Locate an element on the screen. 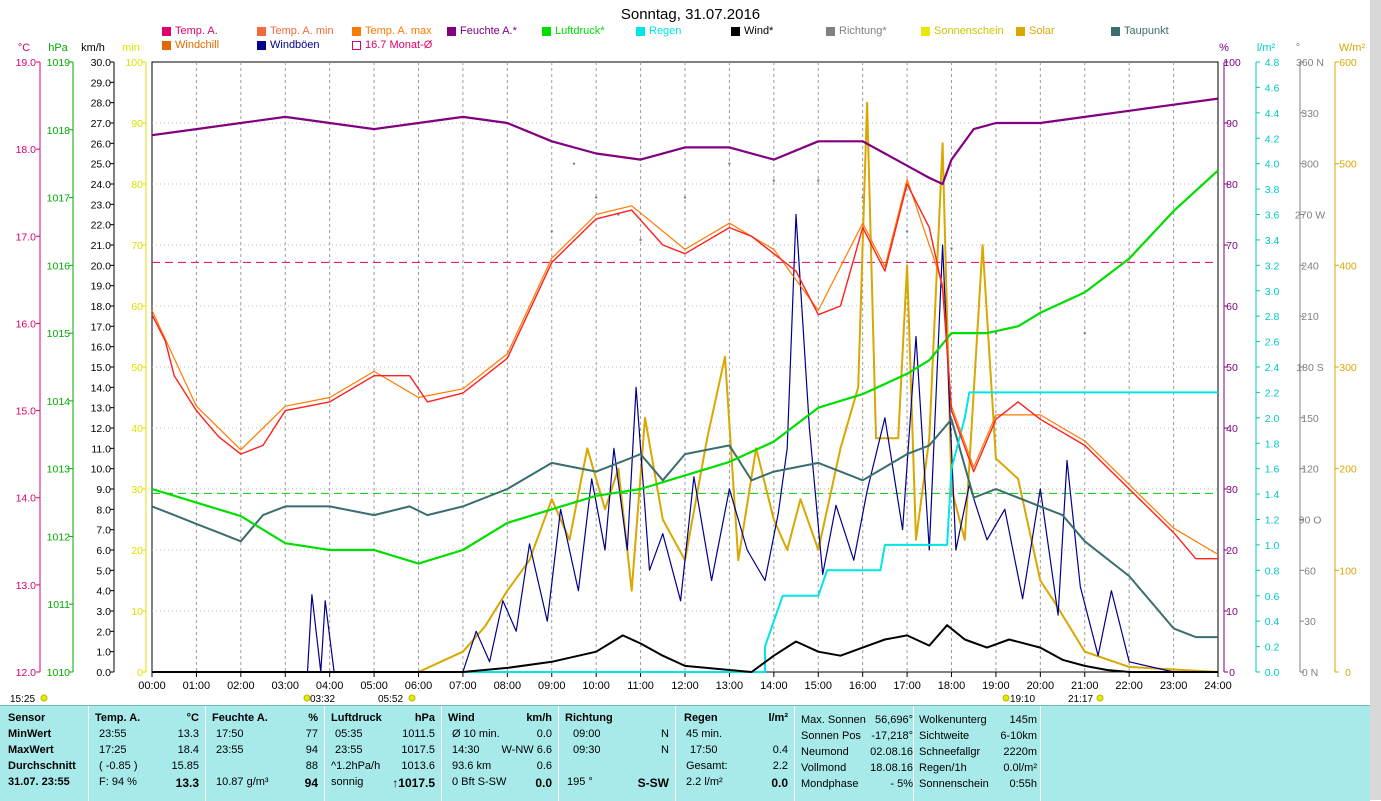 The height and width of the screenshot is (801, 1381). sun-rise-icon is located at coordinates (307, 698).